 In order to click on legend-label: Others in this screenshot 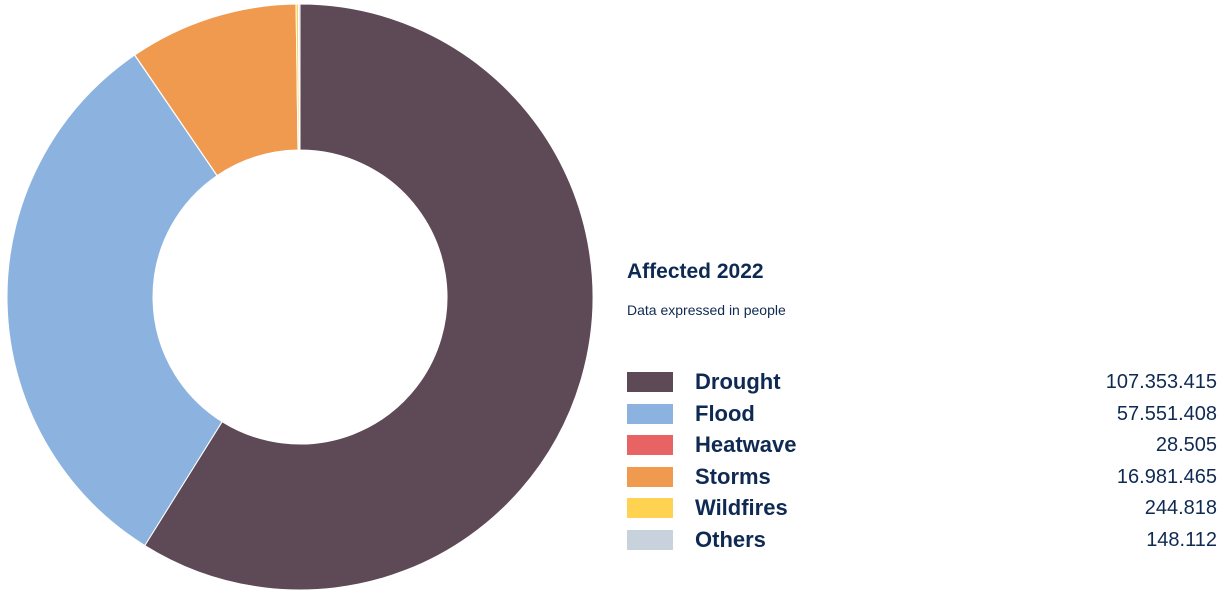, I will do `click(730, 539)`.